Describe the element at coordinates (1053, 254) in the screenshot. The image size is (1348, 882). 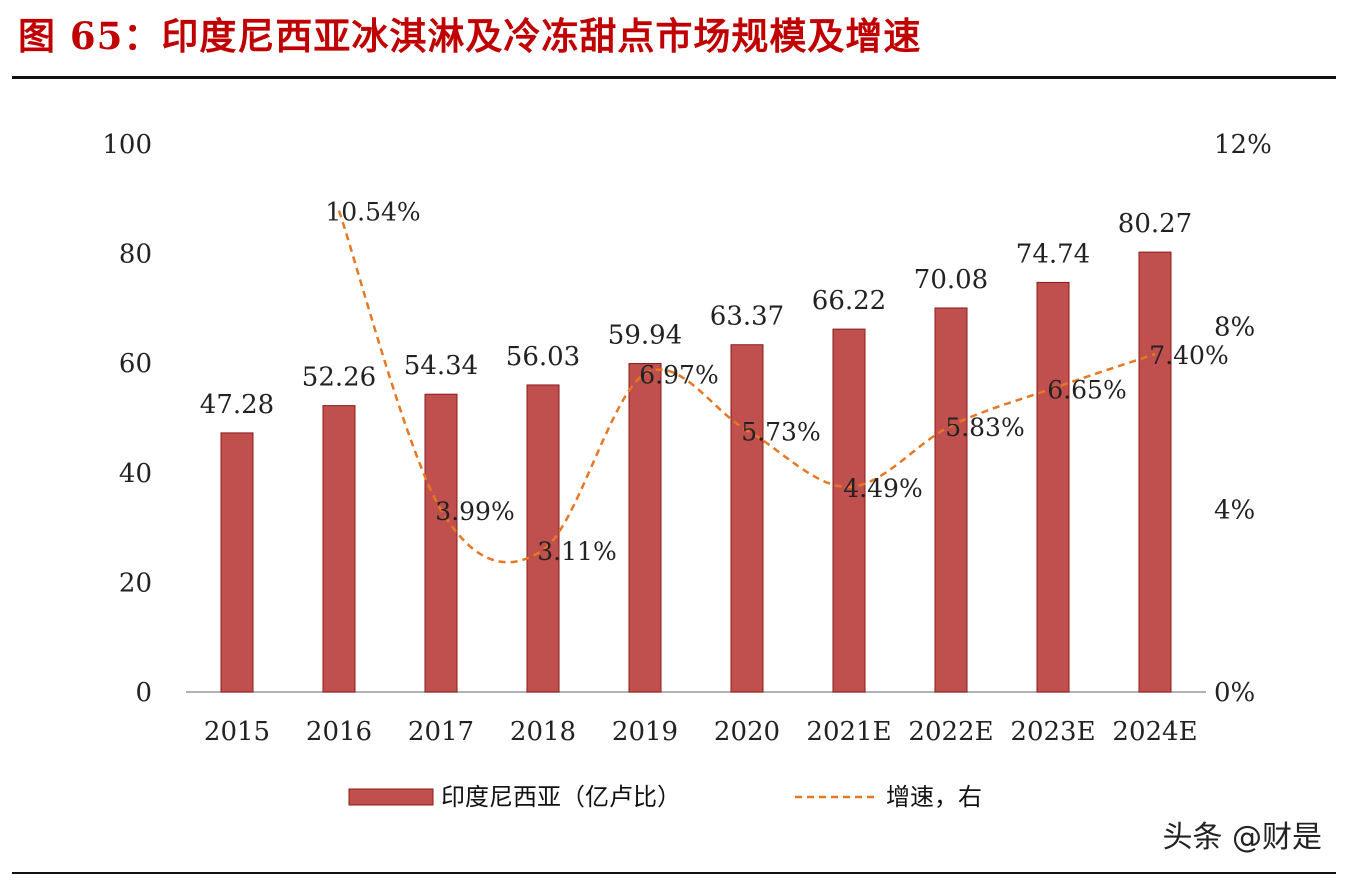
I see `bar-value-label: 74.74` at that location.